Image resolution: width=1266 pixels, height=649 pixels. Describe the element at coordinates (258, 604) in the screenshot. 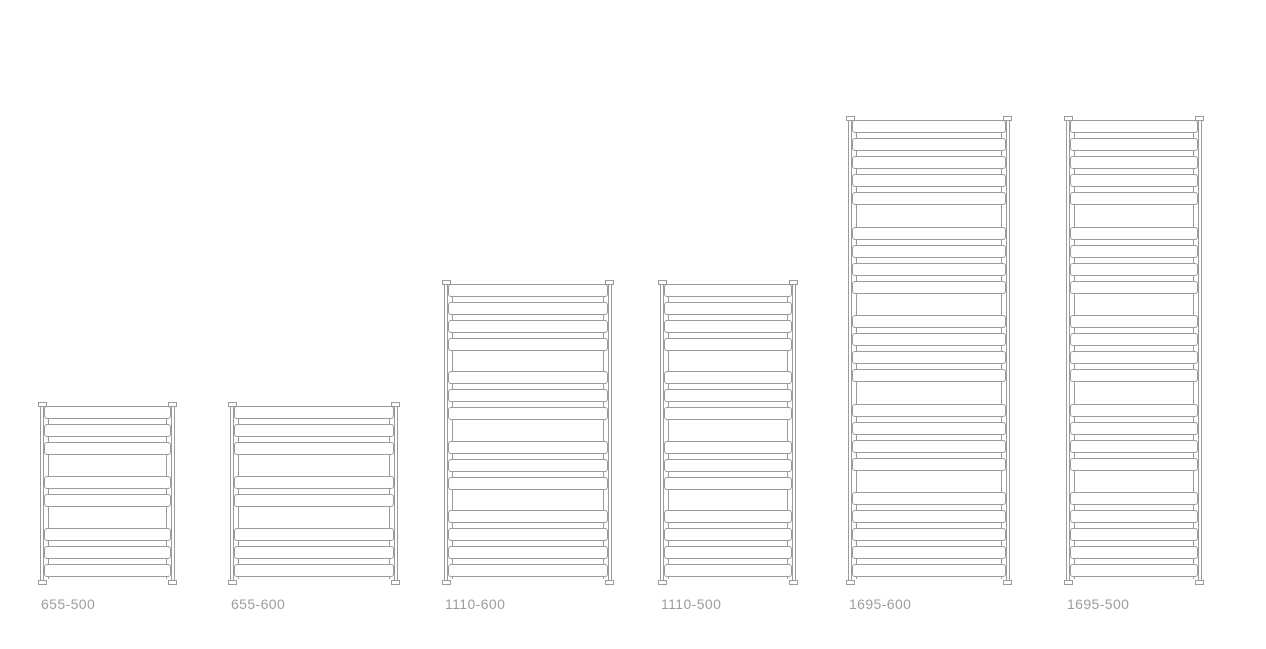

I see `size-label: 655-600` at that location.